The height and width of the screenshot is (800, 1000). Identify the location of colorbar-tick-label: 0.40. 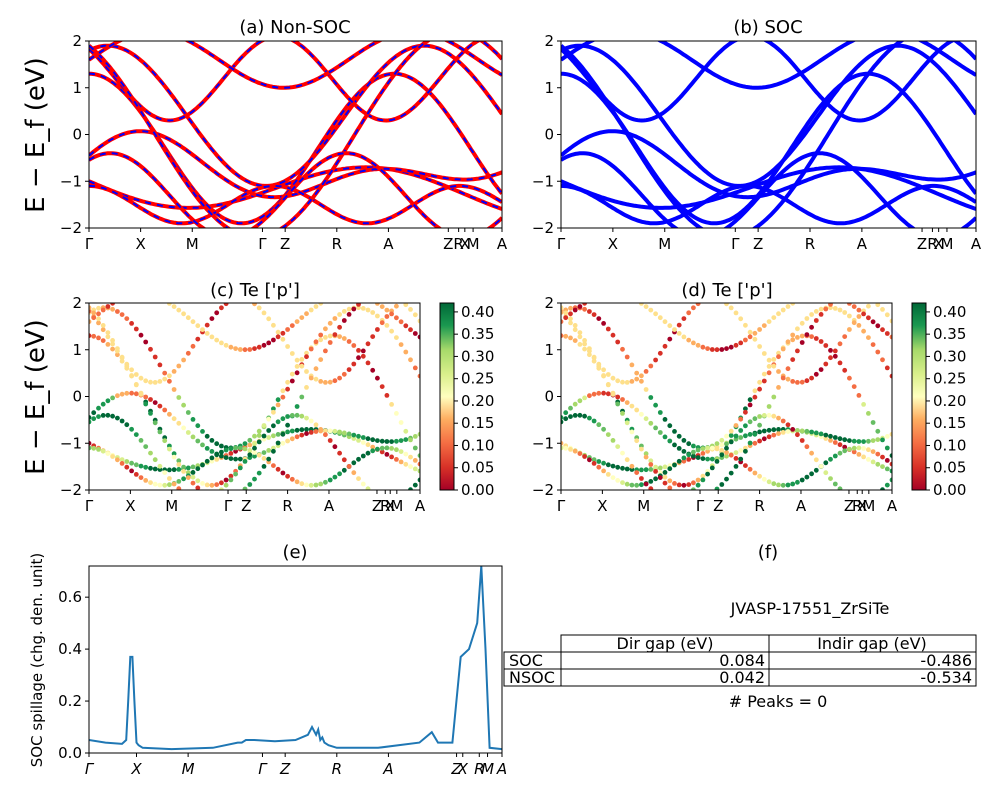
(949, 312).